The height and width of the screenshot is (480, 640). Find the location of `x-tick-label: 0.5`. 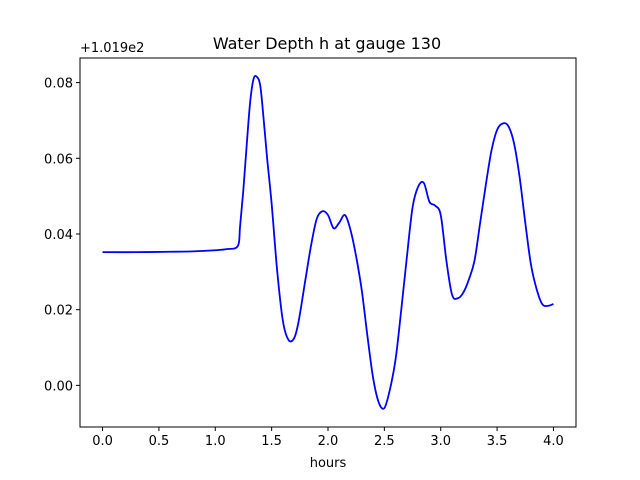

x-tick-label: 0.5 is located at coordinates (159, 441).